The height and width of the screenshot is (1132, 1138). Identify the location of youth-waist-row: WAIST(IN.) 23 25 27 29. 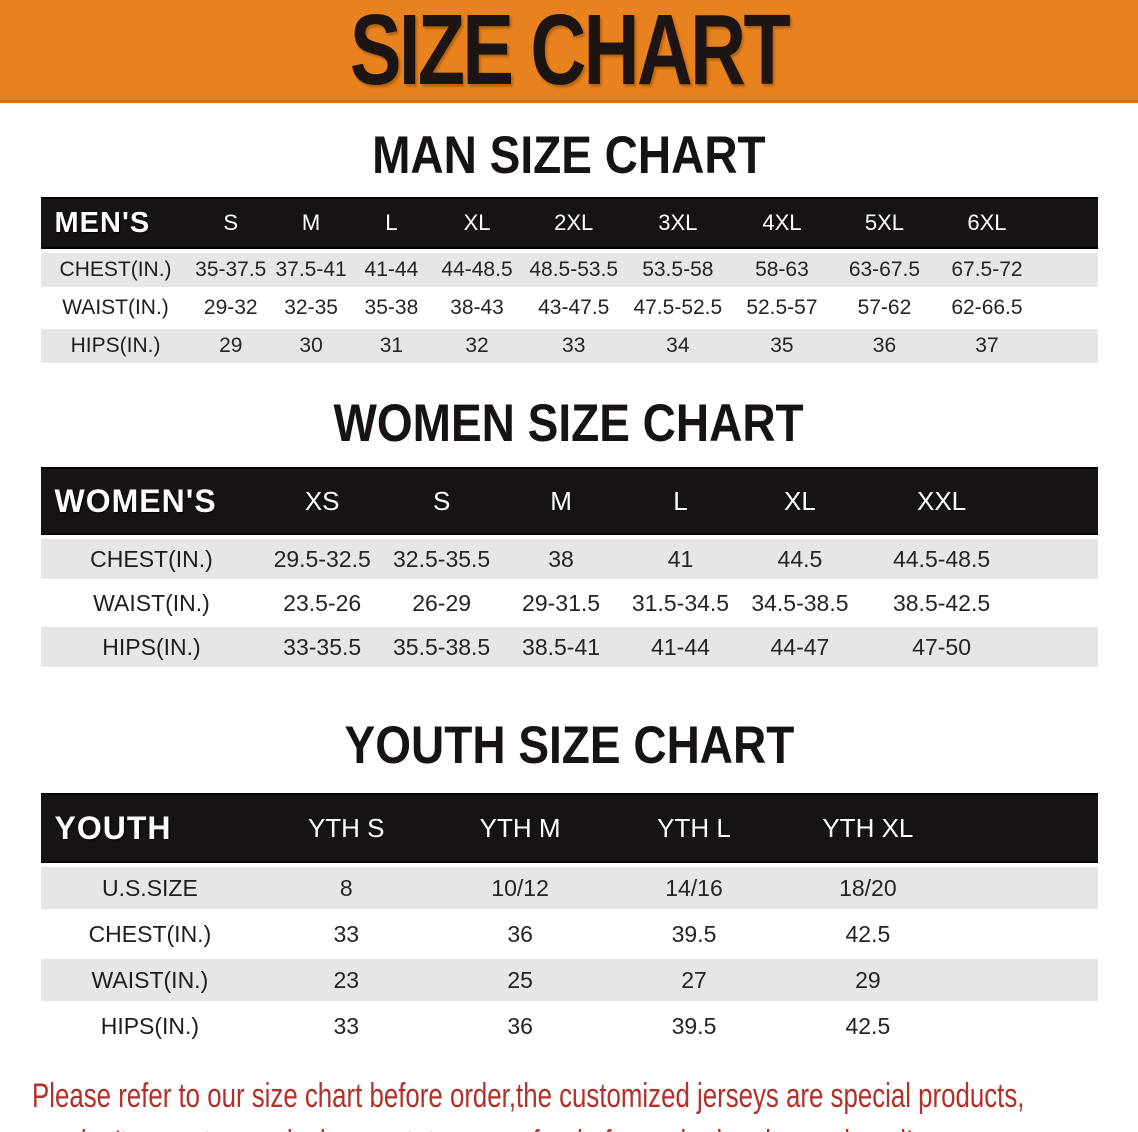
(569, 980).